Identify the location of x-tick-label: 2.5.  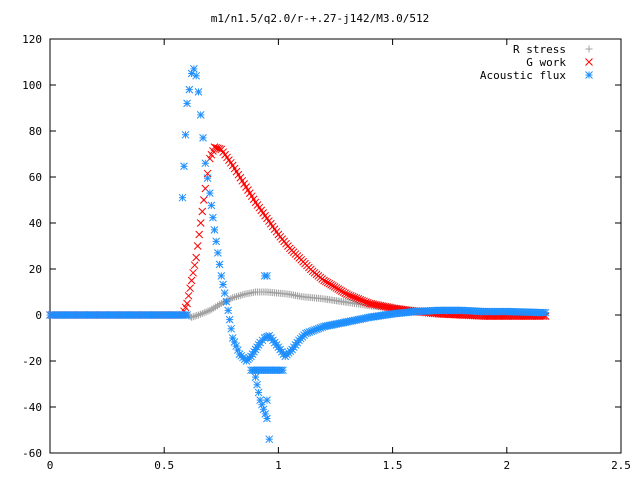
(621, 465).